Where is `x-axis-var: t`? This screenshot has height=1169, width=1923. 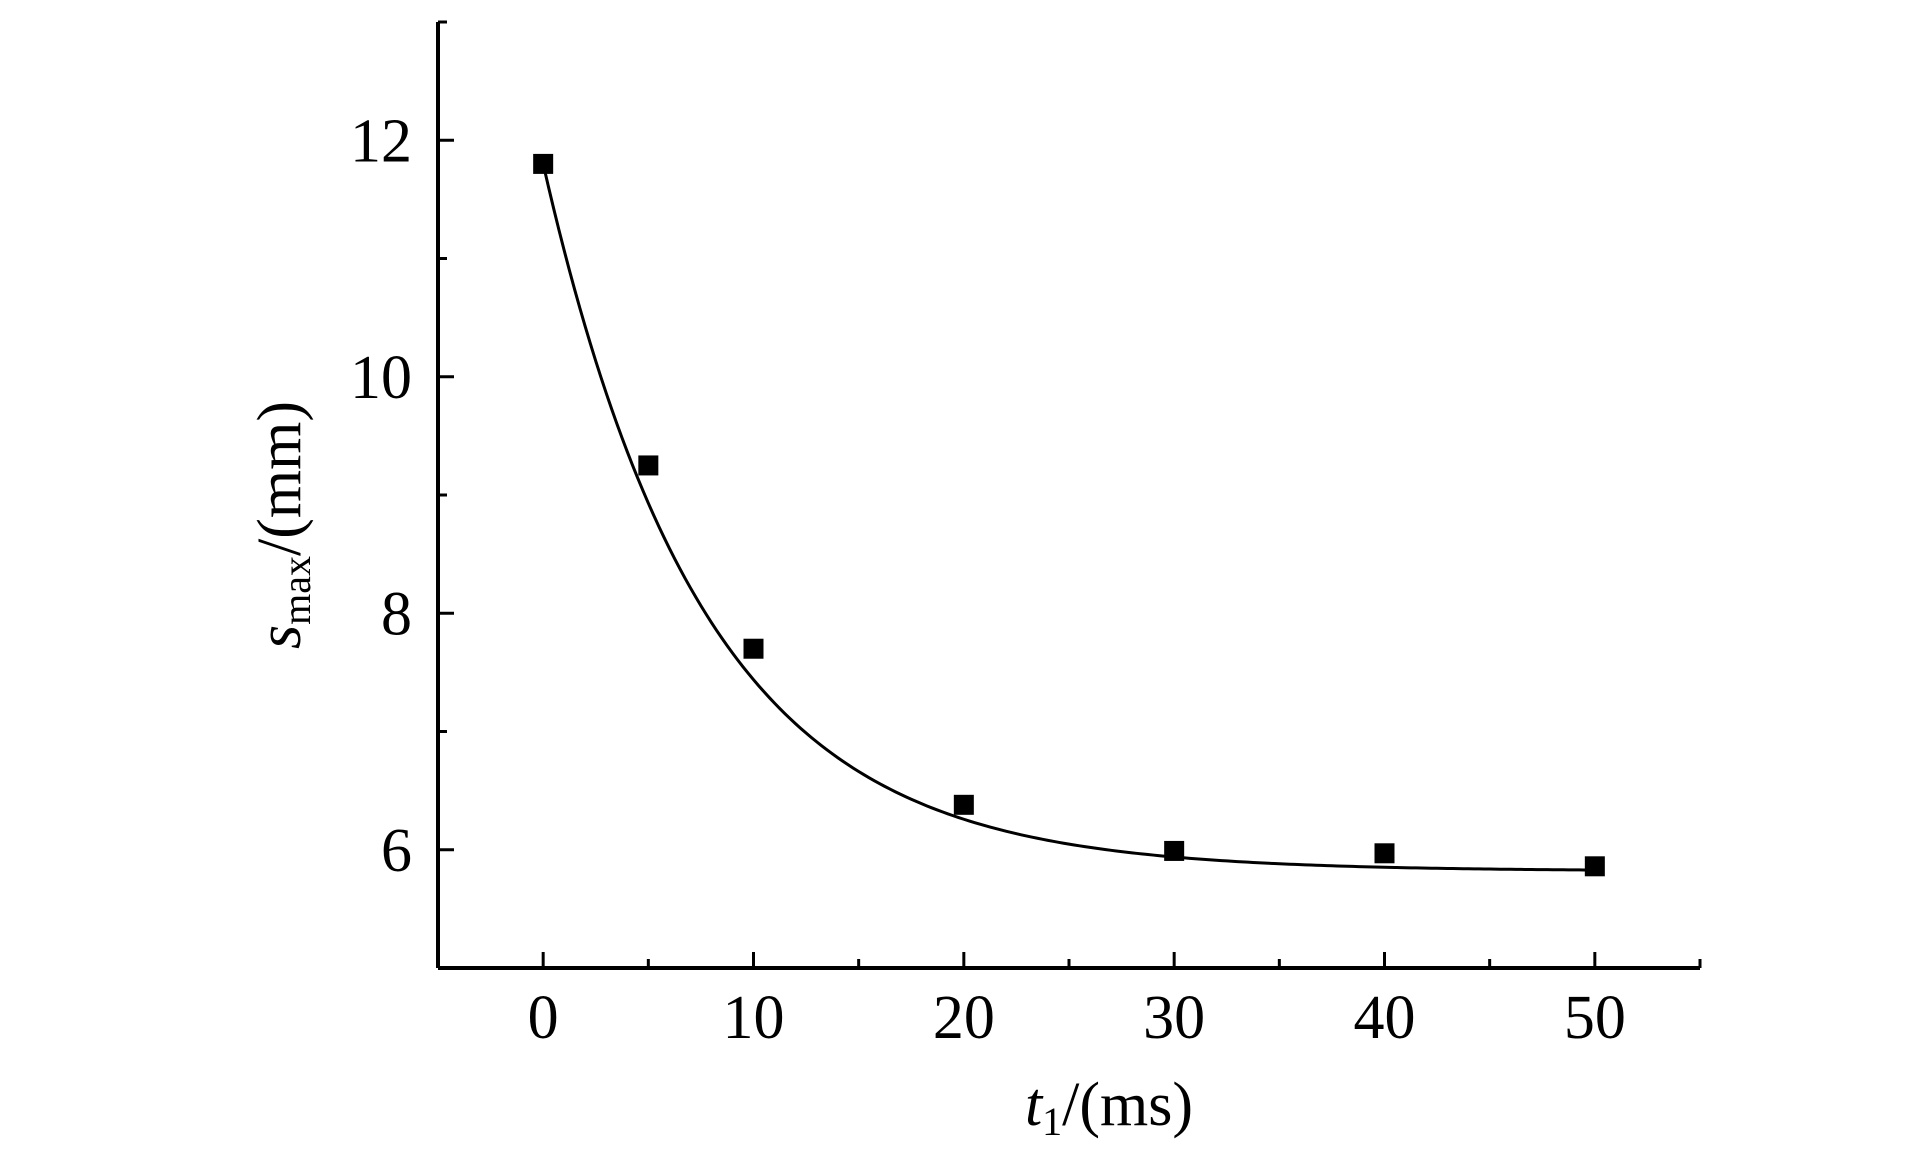 x-axis-var: t is located at coordinates (1034, 1105).